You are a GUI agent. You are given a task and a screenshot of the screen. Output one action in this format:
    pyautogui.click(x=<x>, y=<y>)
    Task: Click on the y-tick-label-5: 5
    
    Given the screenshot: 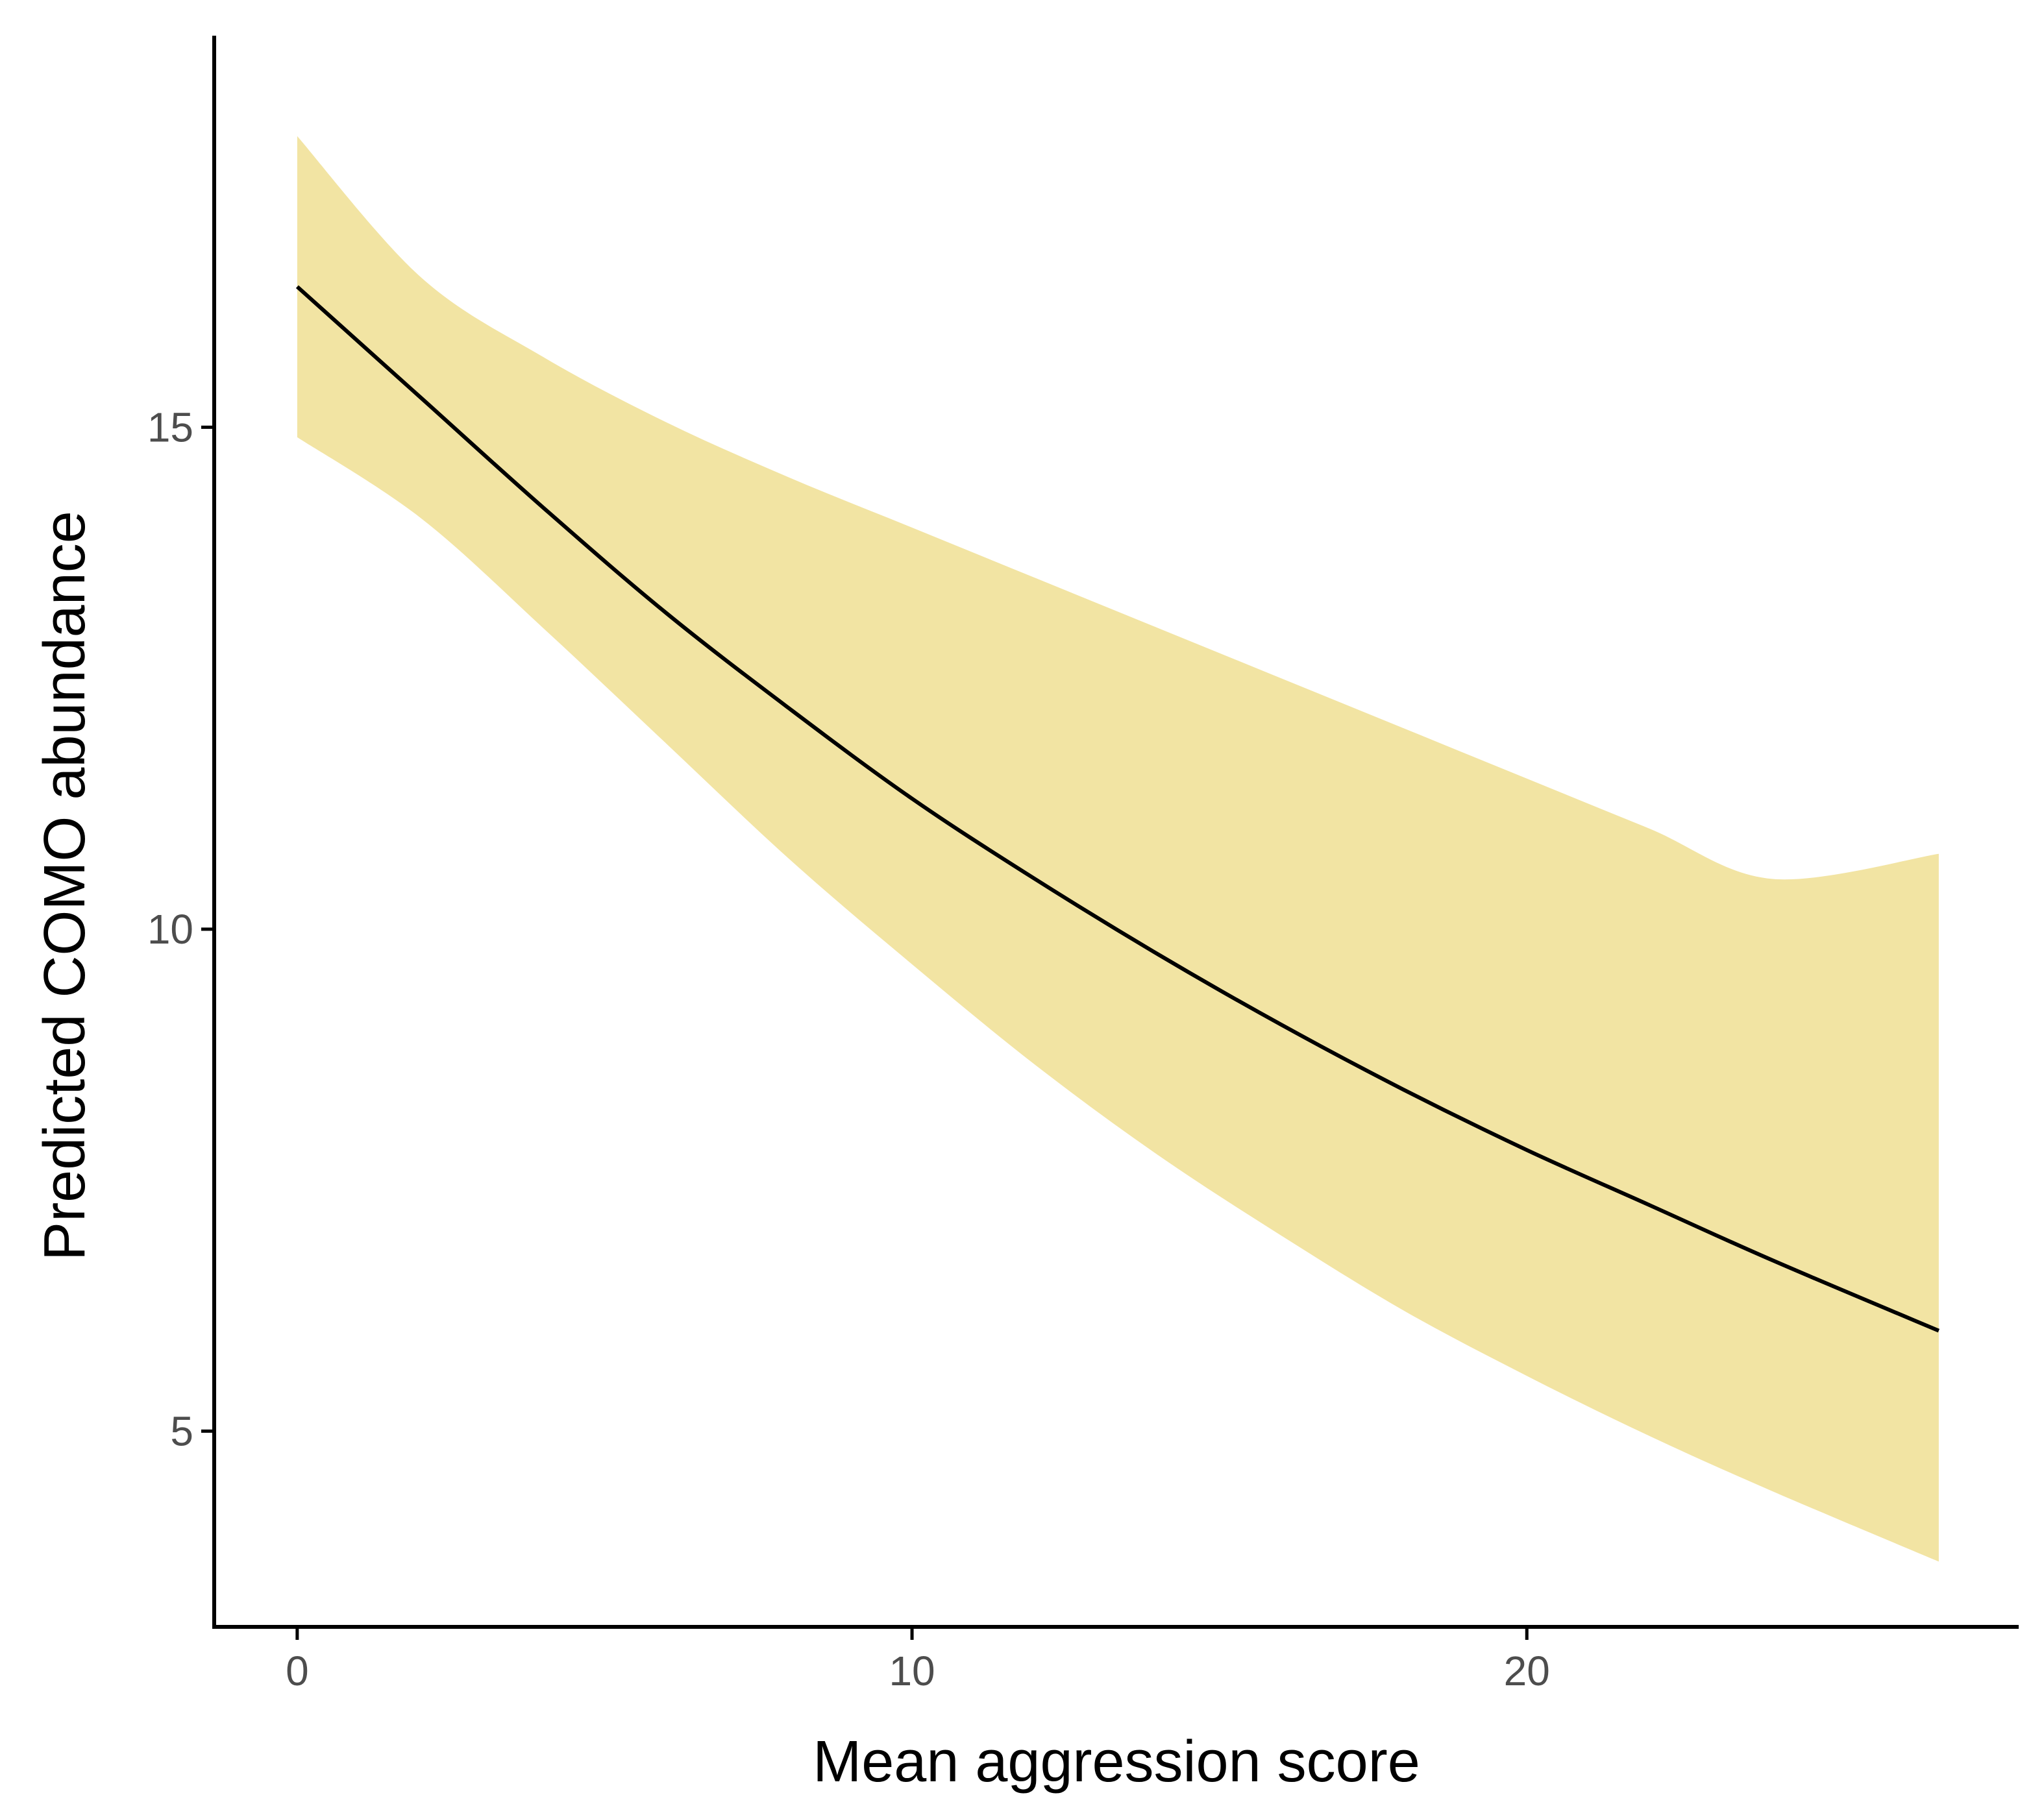 What is the action you would take?
    pyautogui.click(x=182, y=1431)
    